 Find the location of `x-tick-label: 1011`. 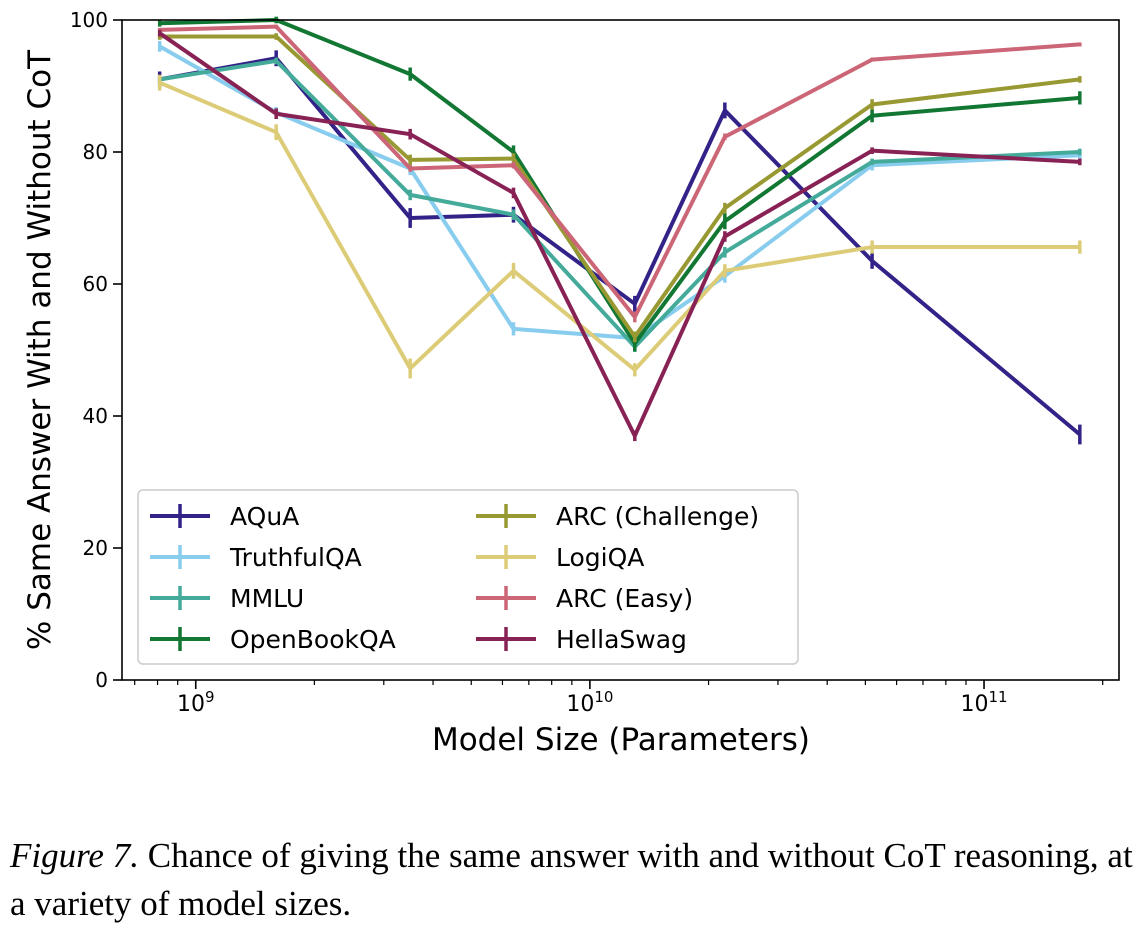

x-tick-label: 1011 is located at coordinates (983, 702).